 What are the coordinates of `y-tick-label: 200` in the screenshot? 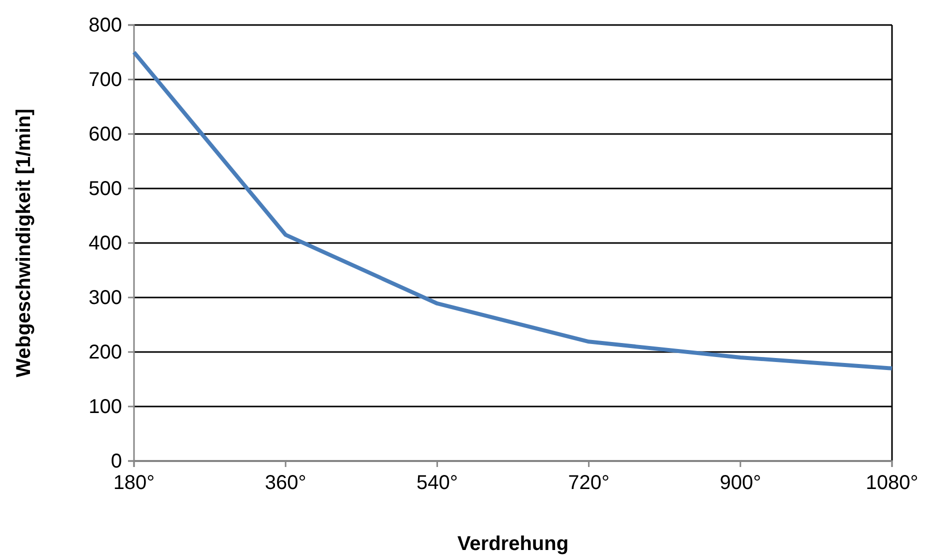 It's located at (105, 352).